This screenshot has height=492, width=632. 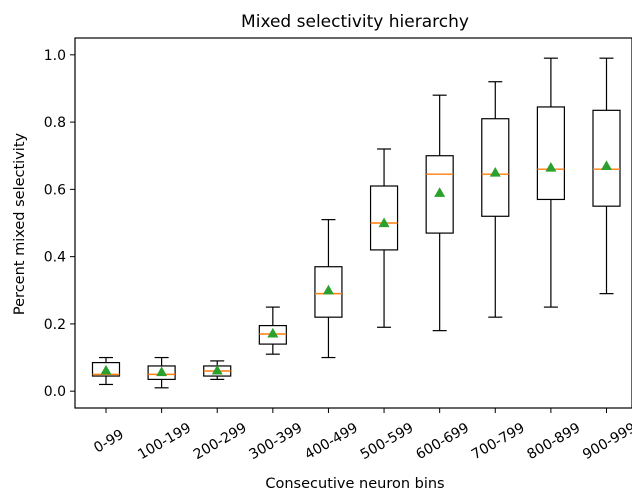 What do you see at coordinates (55, 56) in the screenshot?
I see `y-tick-label: 1.0` at bounding box center [55, 56].